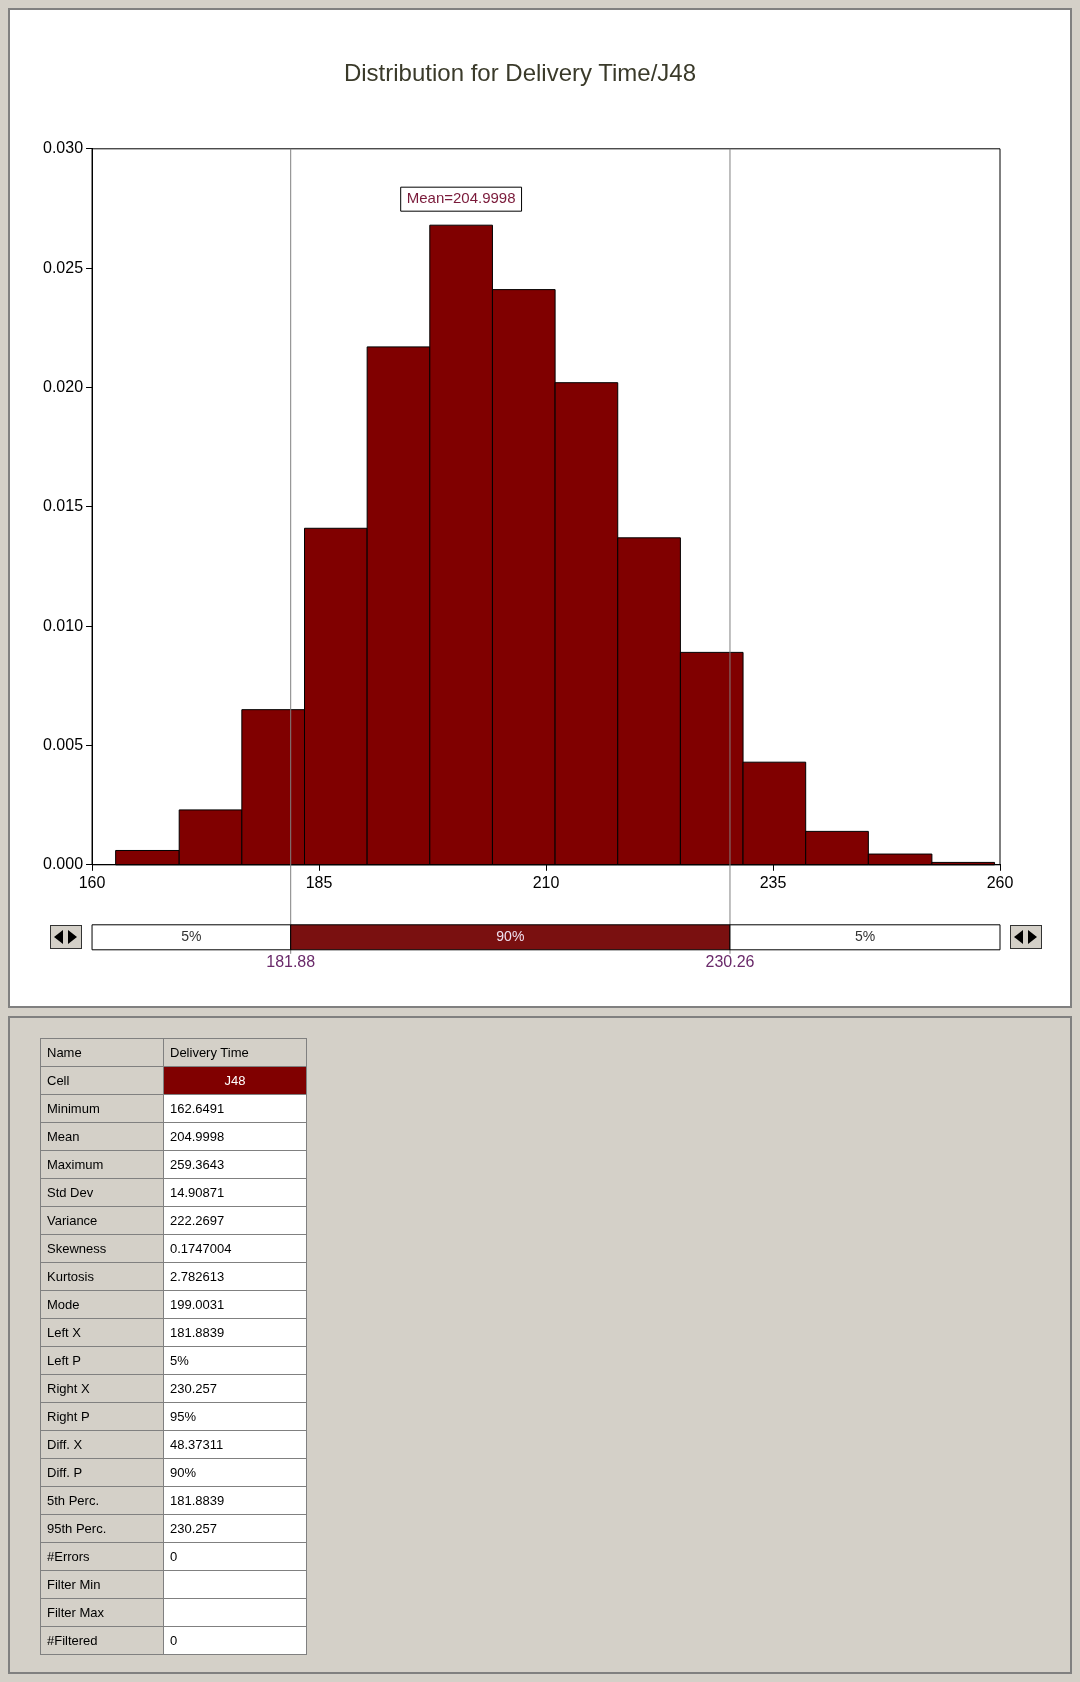  I want to click on y-tick-label: 0.030, so click(63, 148).